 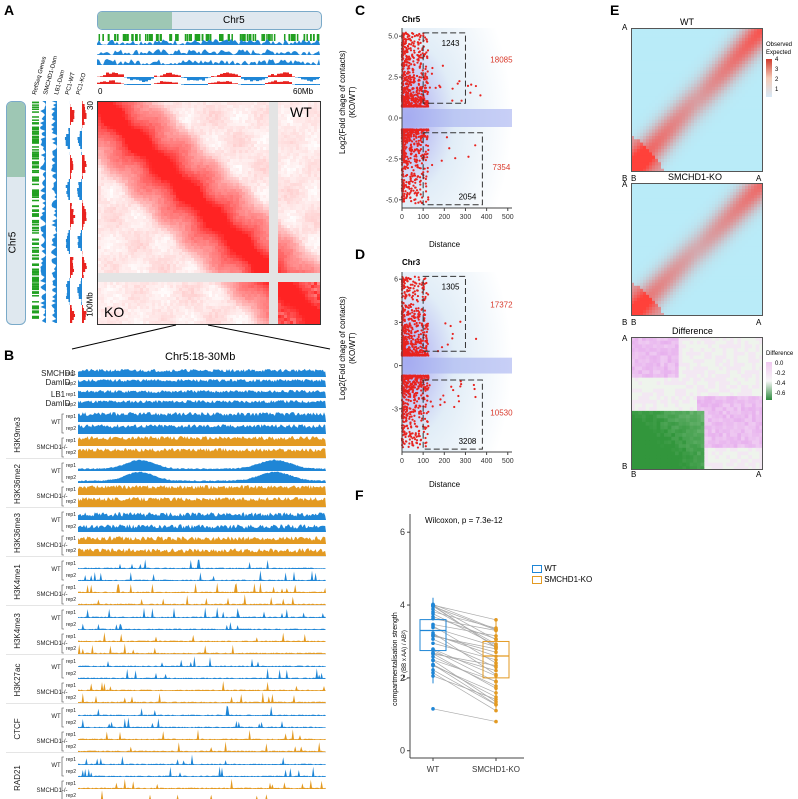 What do you see at coordinates (54, 212) in the screenshot?
I see `signal-track` at bounding box center [54, 212].